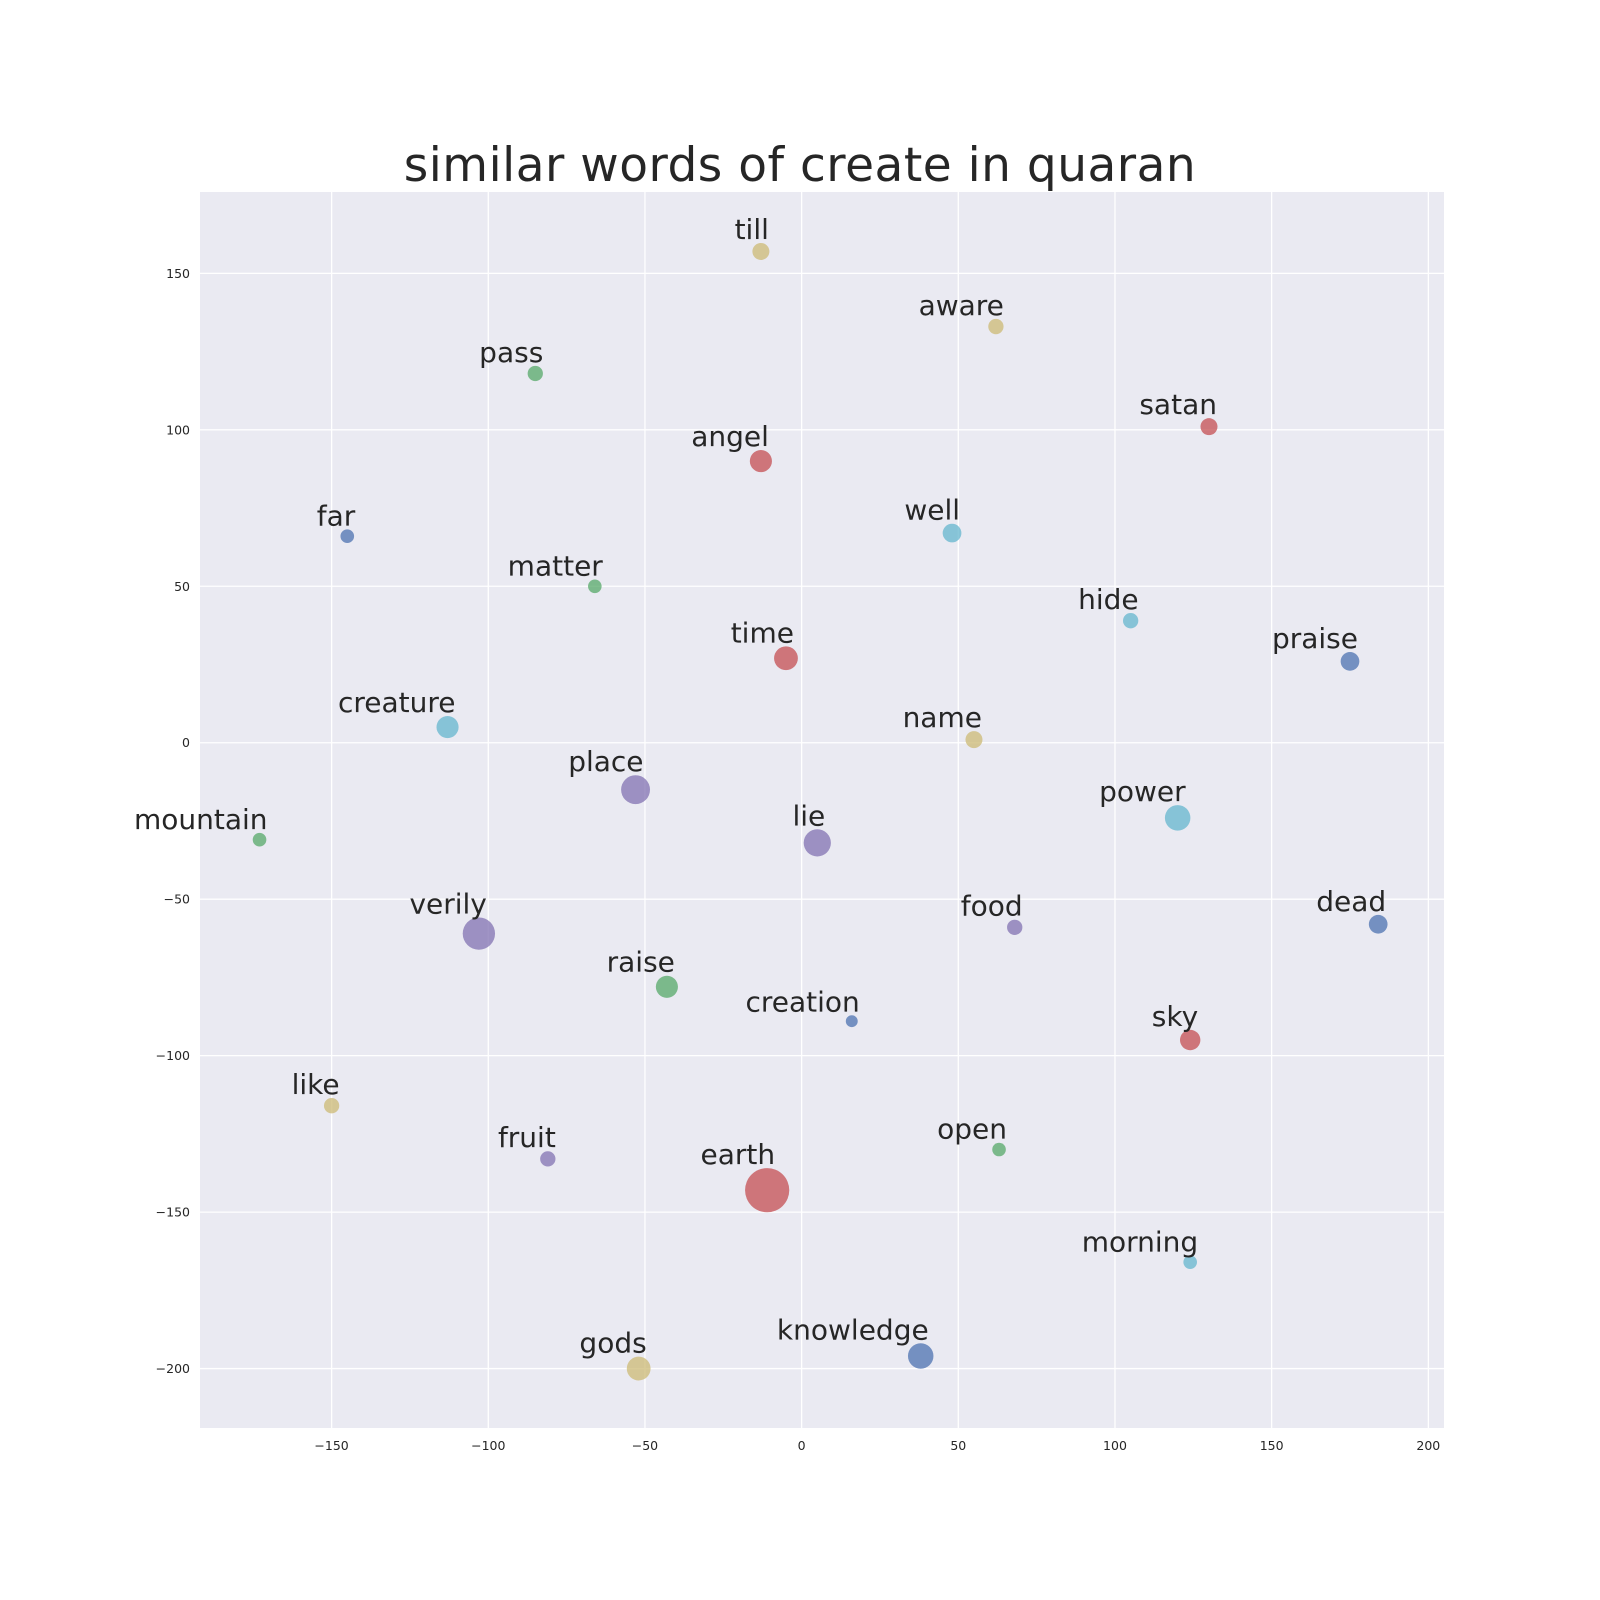 This screenshot has width=1600, height=1600. I want to click on point-label: time, so click(762, 632).